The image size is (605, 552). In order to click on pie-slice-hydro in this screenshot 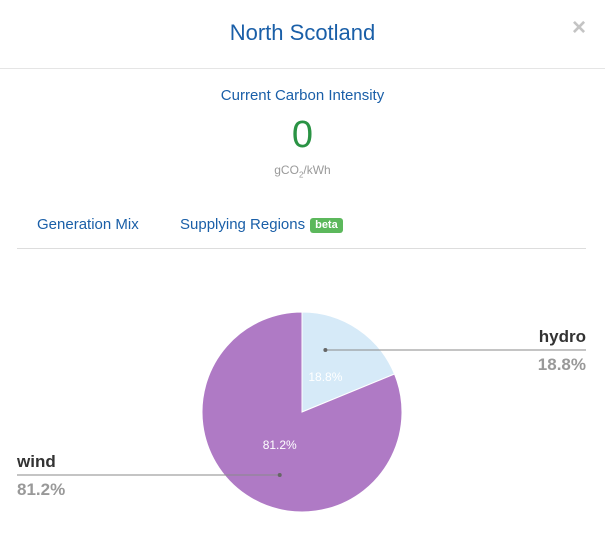, I will do `click(348, 362)`.